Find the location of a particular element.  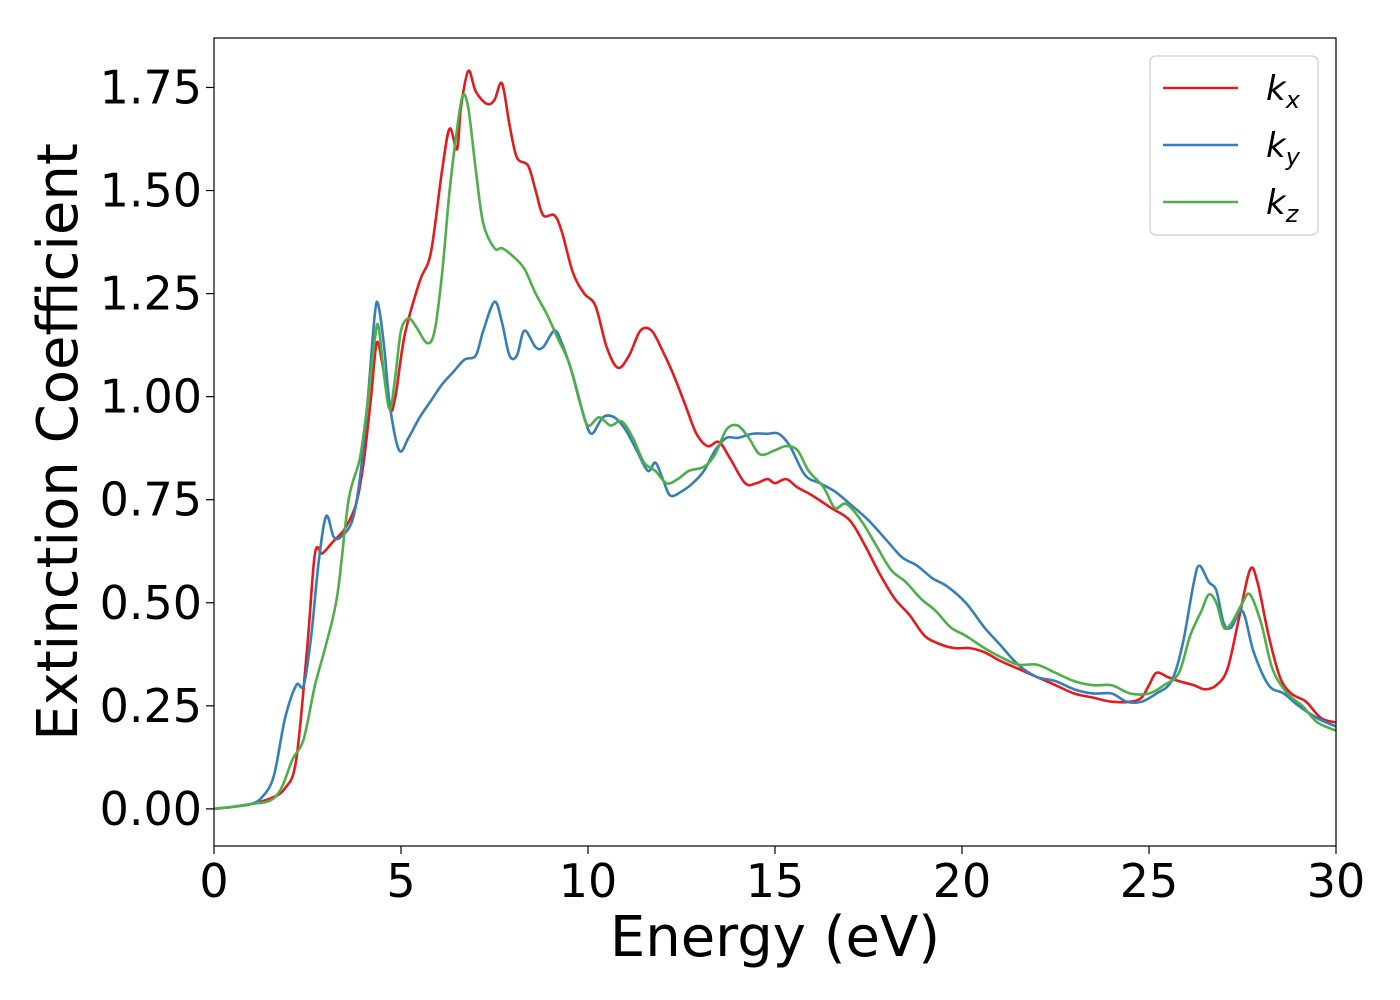

x-tick-label: 0 is located at coordinates (213, 881).